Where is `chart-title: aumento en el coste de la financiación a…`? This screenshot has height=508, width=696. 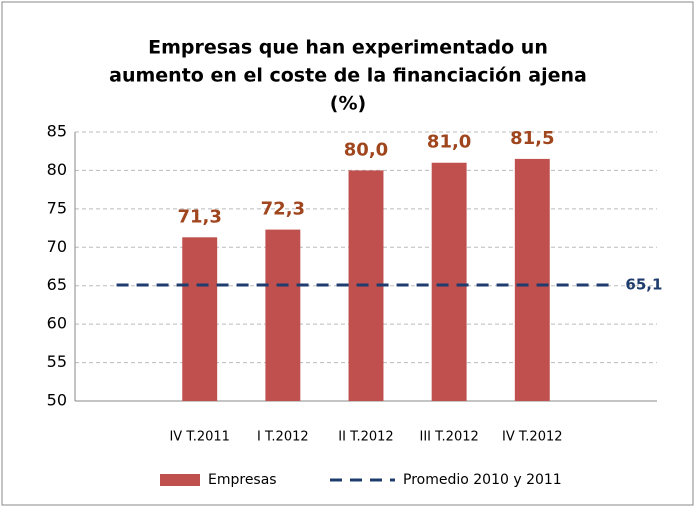
chart-title: aumento en el coste de la financiación a… is located at coordinates (348, 76).